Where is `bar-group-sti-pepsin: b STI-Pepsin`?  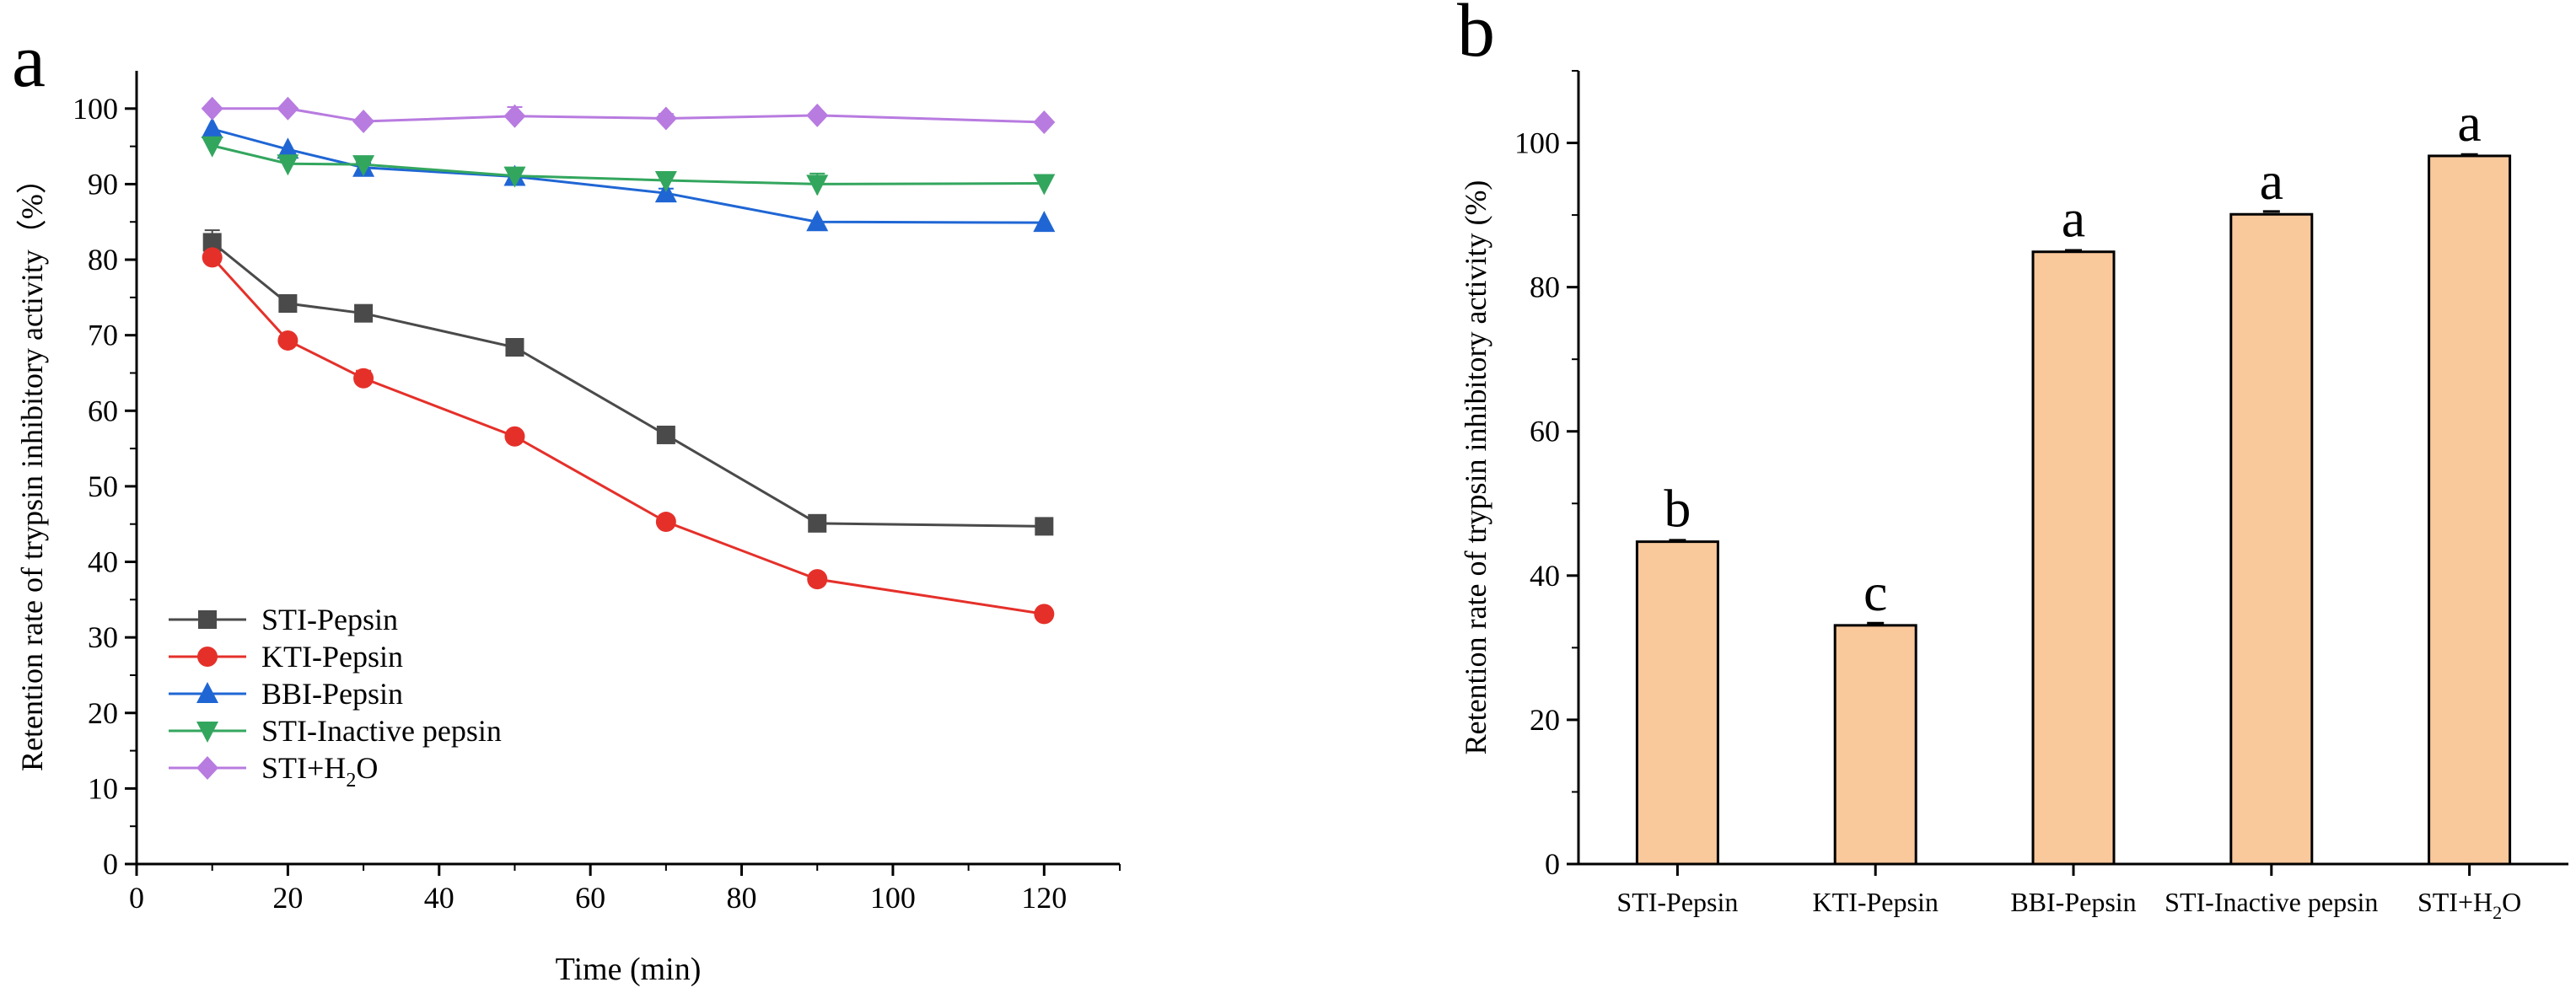 bar-group-sti-pepsin: b STI-Pepsin is located at coordinates (1677, 698).